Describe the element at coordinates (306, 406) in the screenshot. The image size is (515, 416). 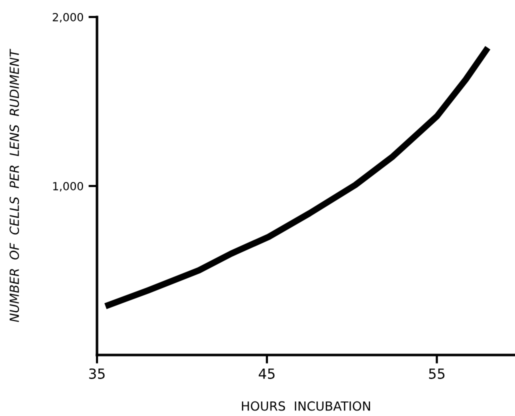
I see `x-axis-title: HOURS INCUBATION` at that location.